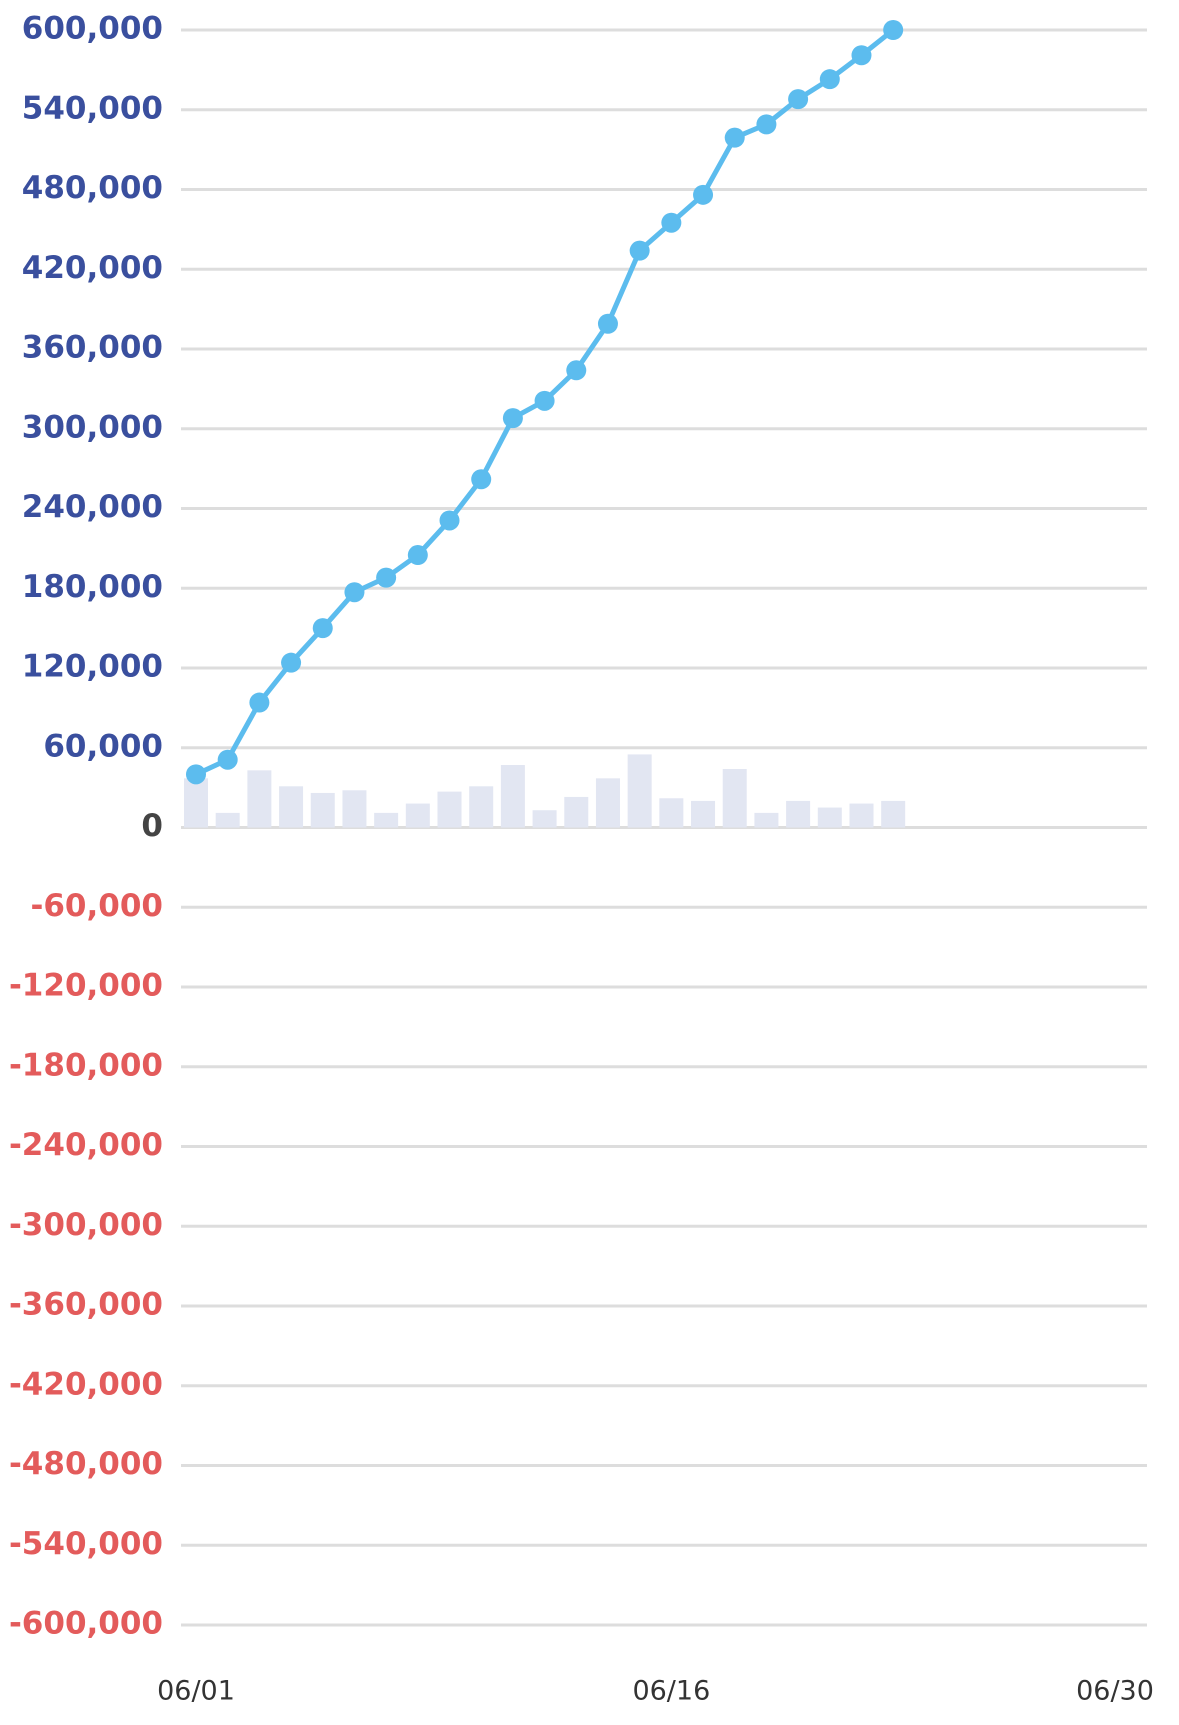 The image size is (1179, 1725). I want to click on y-tick-label: 180,000, so click(92, 587).